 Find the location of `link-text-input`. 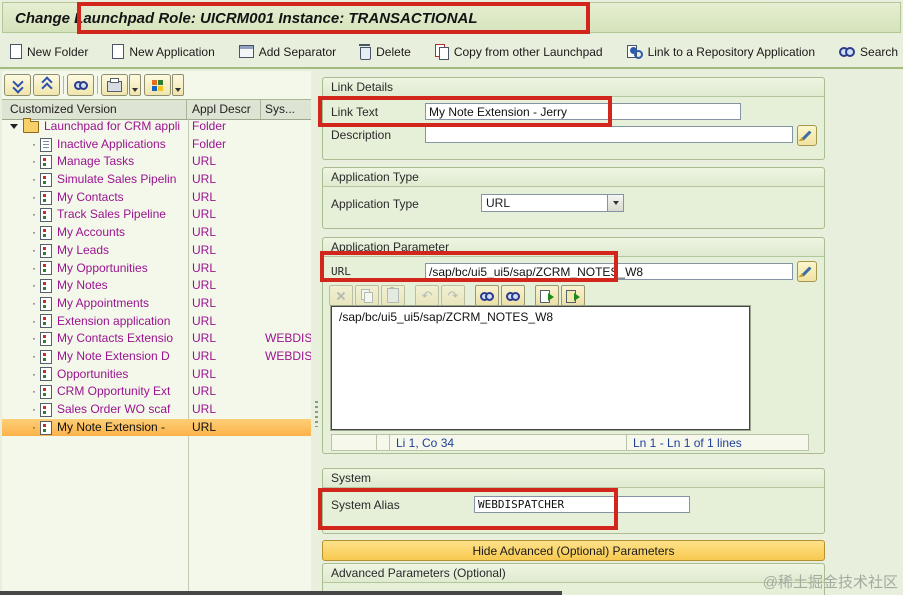

link-text-input is located at coordinates (583, 111).